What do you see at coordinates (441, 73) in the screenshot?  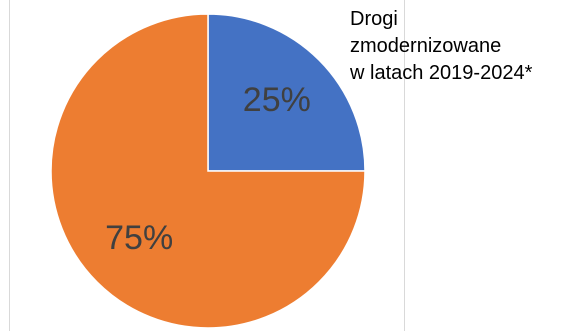 I see `chart-title-line-3: w latach 2019-2024*` at bounding box center [441, 73].